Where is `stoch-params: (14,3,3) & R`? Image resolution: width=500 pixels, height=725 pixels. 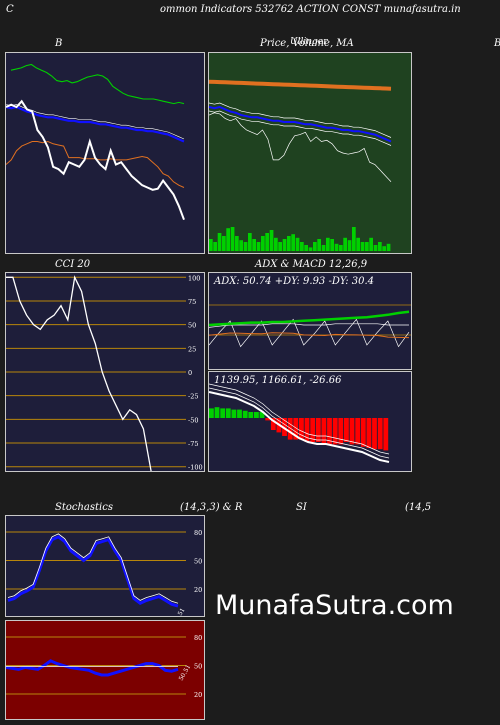
stoch-params: (14,3,3) & R is located at coordinates (211, 507).